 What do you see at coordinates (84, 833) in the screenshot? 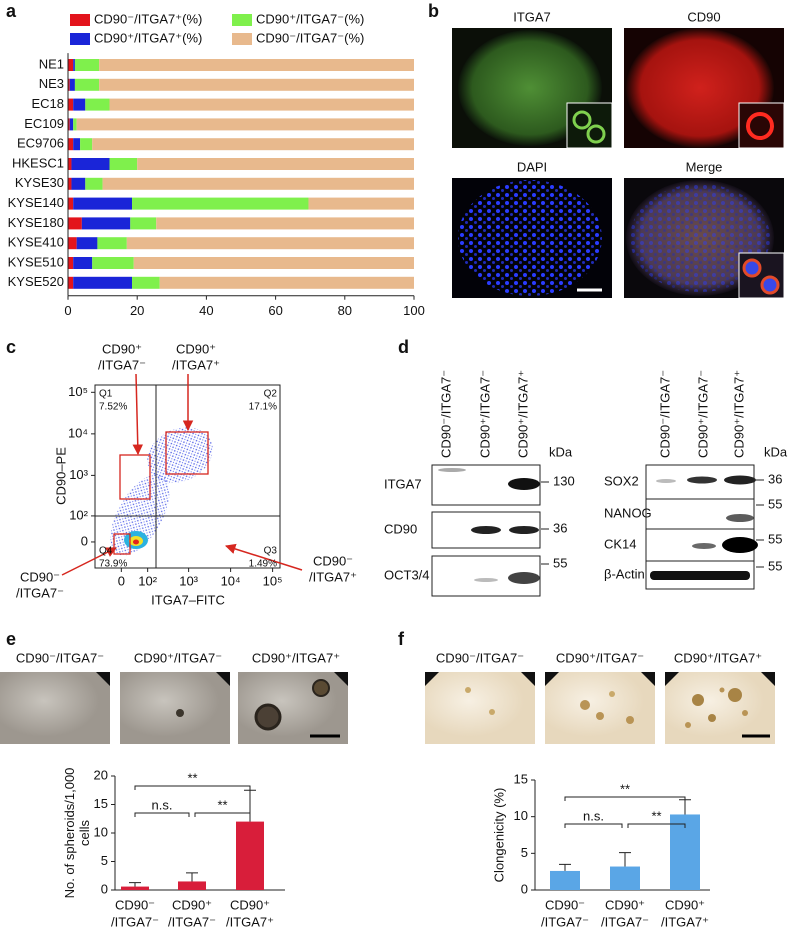
I see `y-axis-label: cells` at bounding box center [84, 833].